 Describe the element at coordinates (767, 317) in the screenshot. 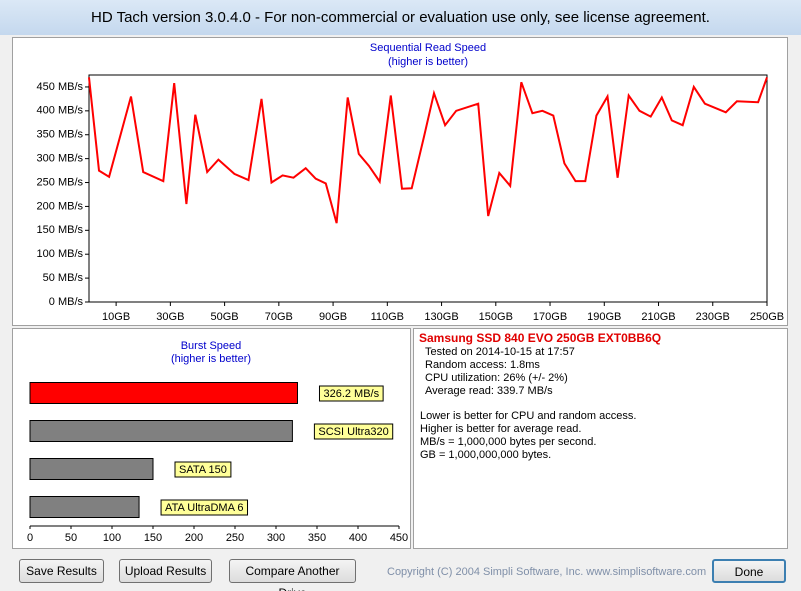

I see `x-tick-label: 250GB` at that location.